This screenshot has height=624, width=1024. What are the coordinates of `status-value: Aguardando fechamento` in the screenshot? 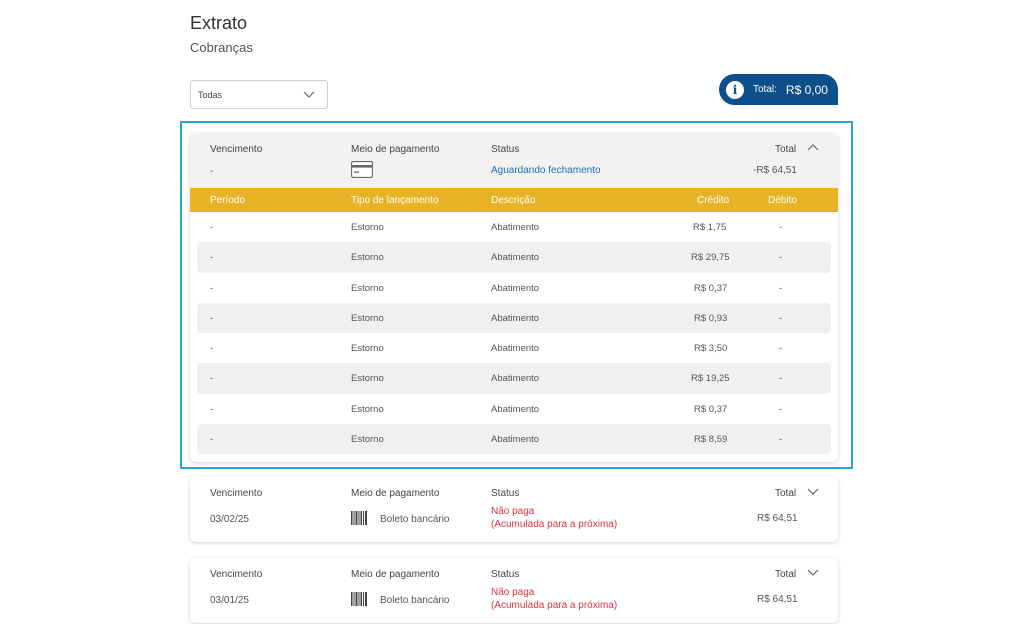 It's located at (546, 170).